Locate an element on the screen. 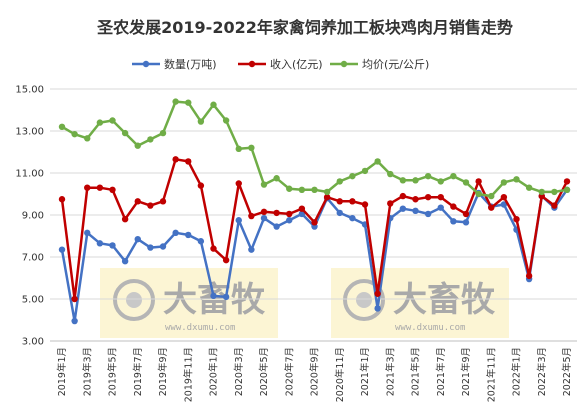 This screenshot has height=418, width=585. y-tick-label: 5.00 is located at coordinates (33, 300).